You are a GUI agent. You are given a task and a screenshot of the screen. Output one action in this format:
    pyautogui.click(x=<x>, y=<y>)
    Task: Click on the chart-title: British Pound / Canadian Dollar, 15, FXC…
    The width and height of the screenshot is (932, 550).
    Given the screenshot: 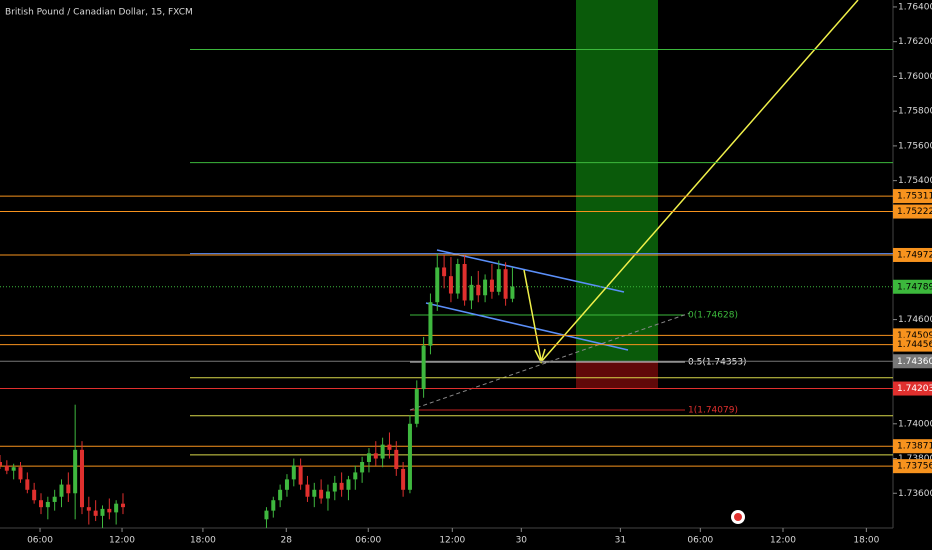 What is the action you would take?
    pyautogui.click(x=99, y=13)
    